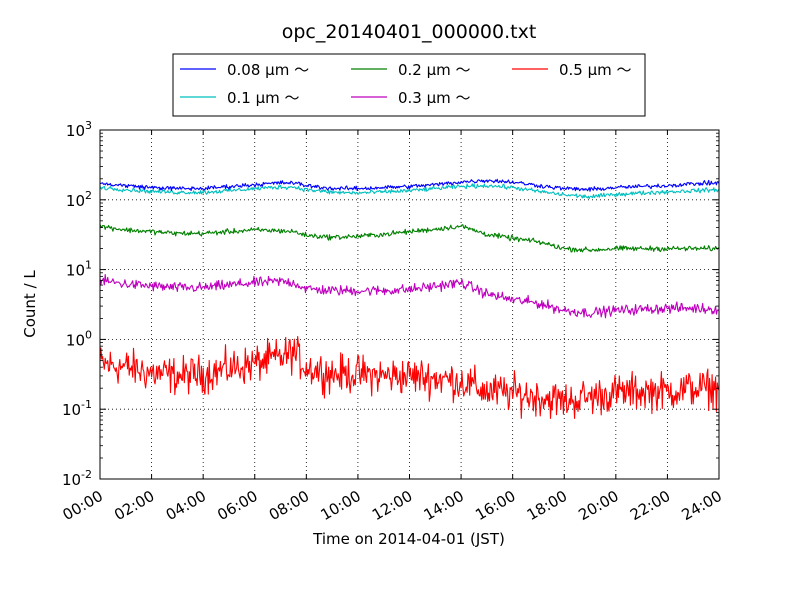 This screenshot has height=600, width=800. Describe the element at coordinates (79, 269) in the screenshot. I see `y-tick-label: 10¹` at that location.